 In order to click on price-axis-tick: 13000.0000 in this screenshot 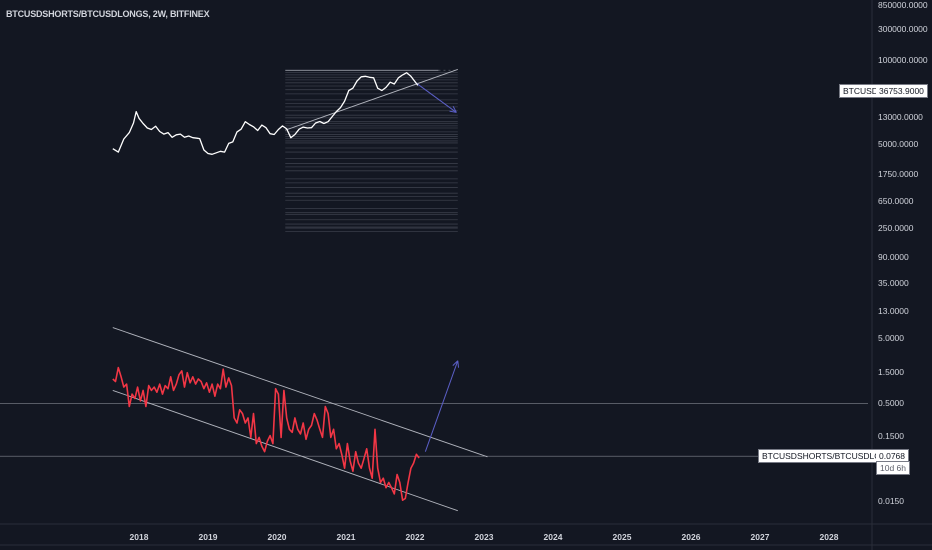, I will do `click(900, 117)`.